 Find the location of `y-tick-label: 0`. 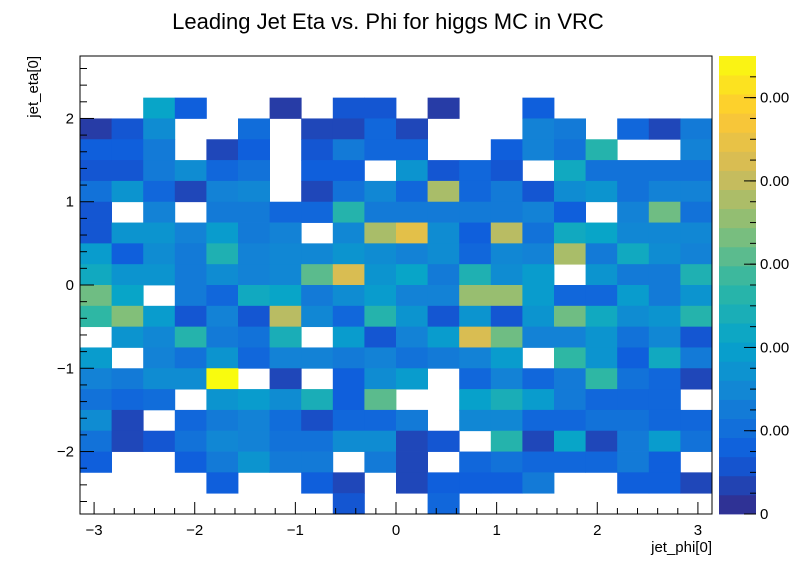

y-tick-label: 0 is located at coordinates (70, 285).